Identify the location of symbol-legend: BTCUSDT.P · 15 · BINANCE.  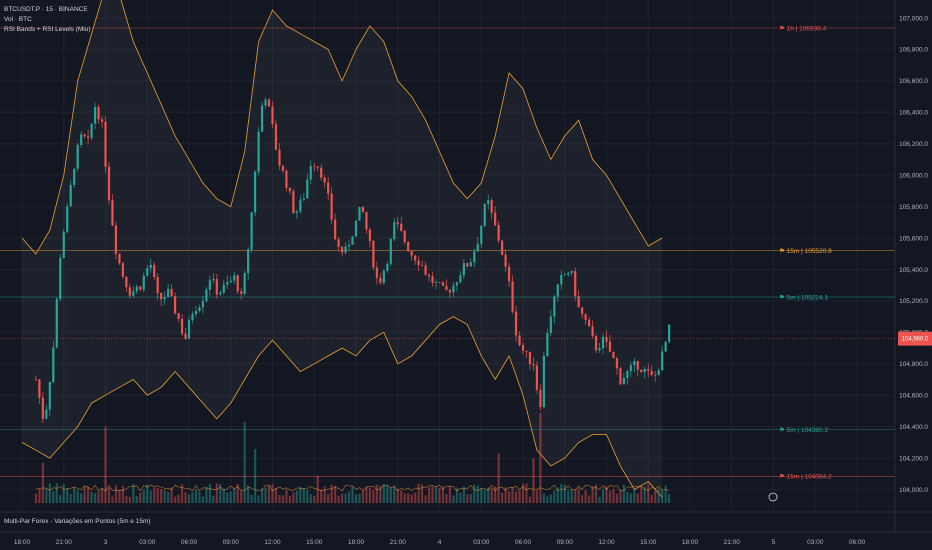
(46, 9).